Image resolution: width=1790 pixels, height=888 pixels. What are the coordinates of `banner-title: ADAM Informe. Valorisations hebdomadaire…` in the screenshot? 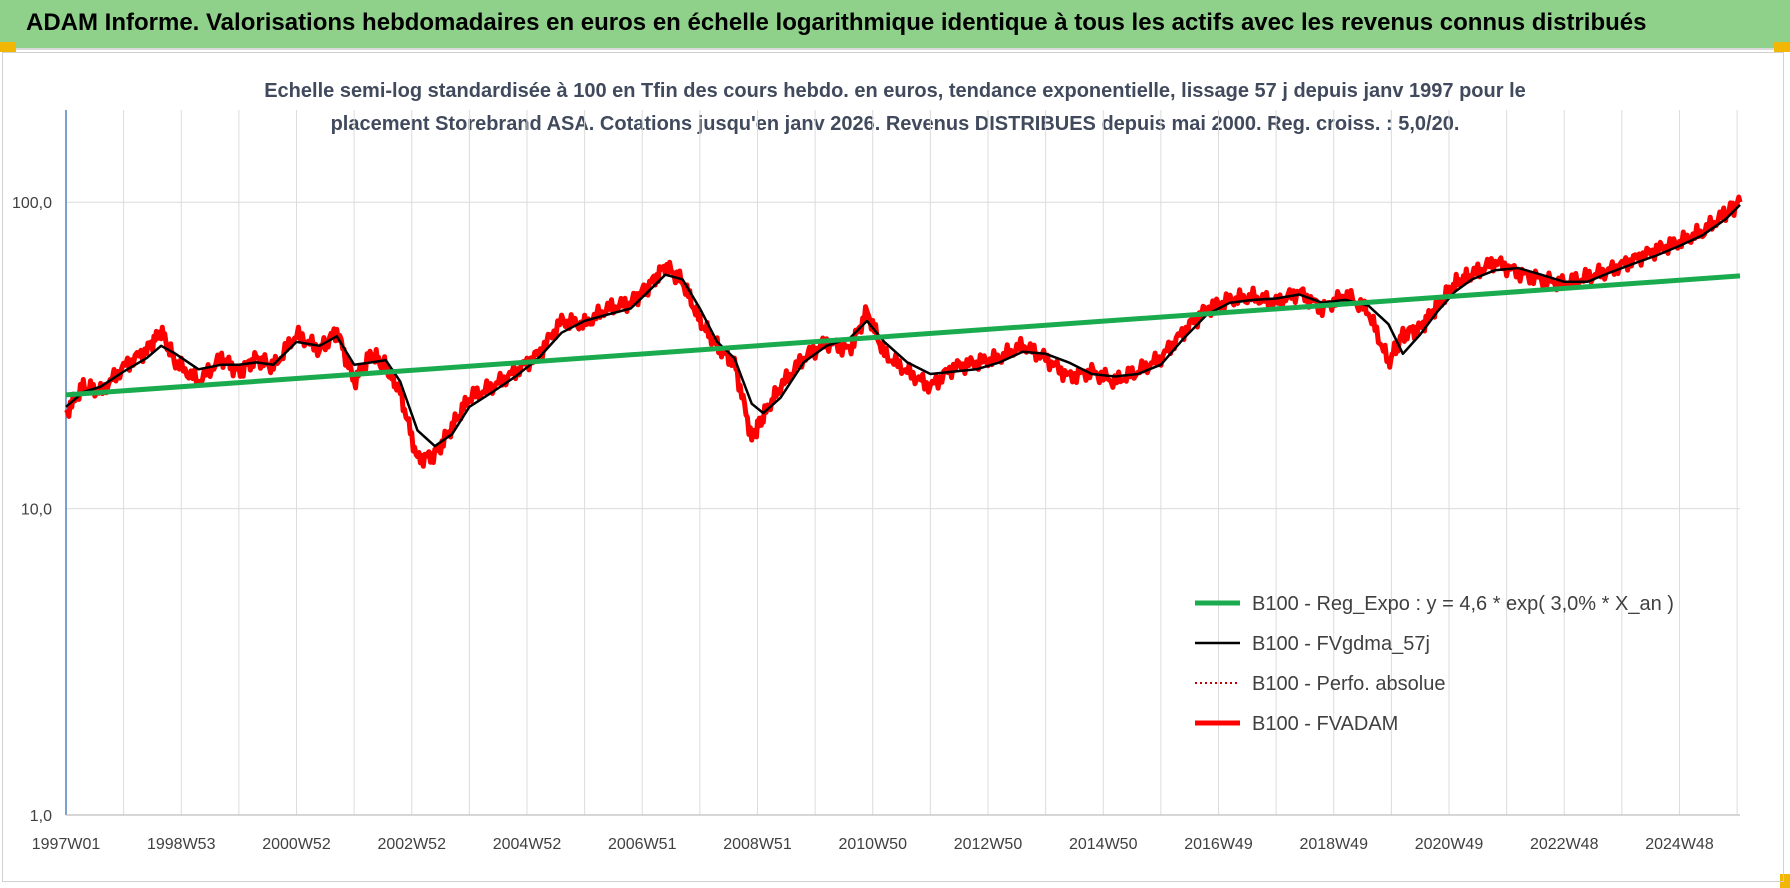 It's located at (836, 22).